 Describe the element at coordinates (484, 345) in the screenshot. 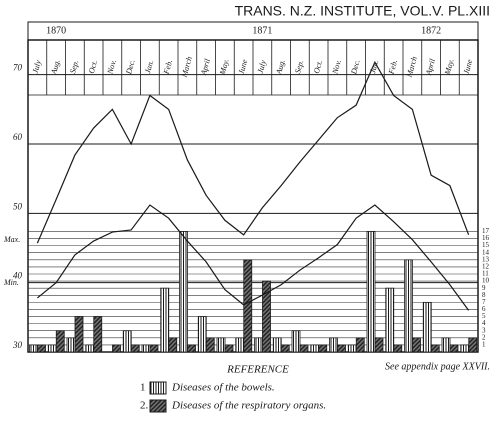

I see `y2-tick-label: 1` at that location.